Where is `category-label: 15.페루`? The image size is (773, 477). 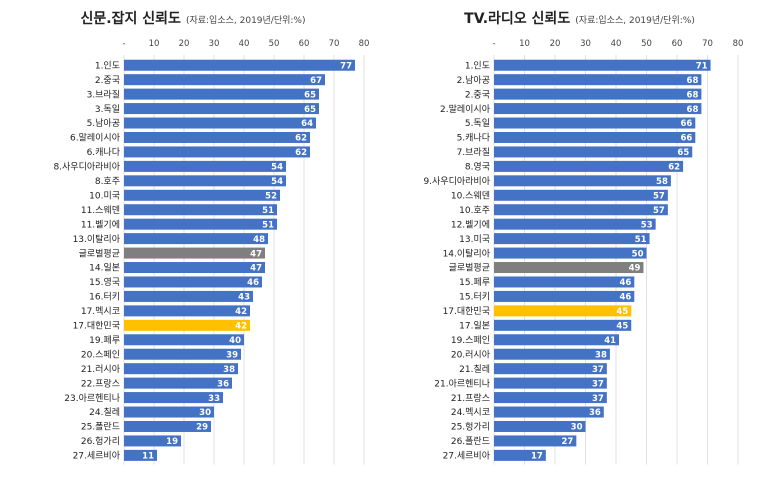 category-label: 15.페루 is located at coordinates (474, 282).